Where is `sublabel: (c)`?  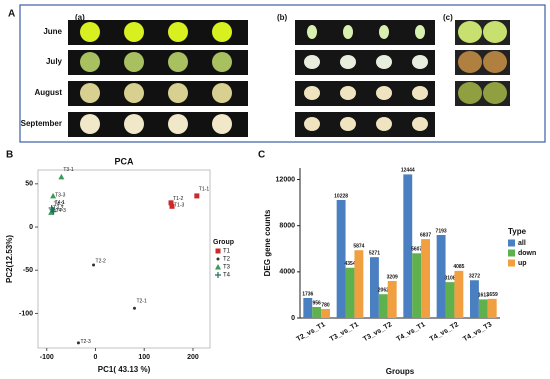 sublabel: (c) is located at coordinates (448, 17).